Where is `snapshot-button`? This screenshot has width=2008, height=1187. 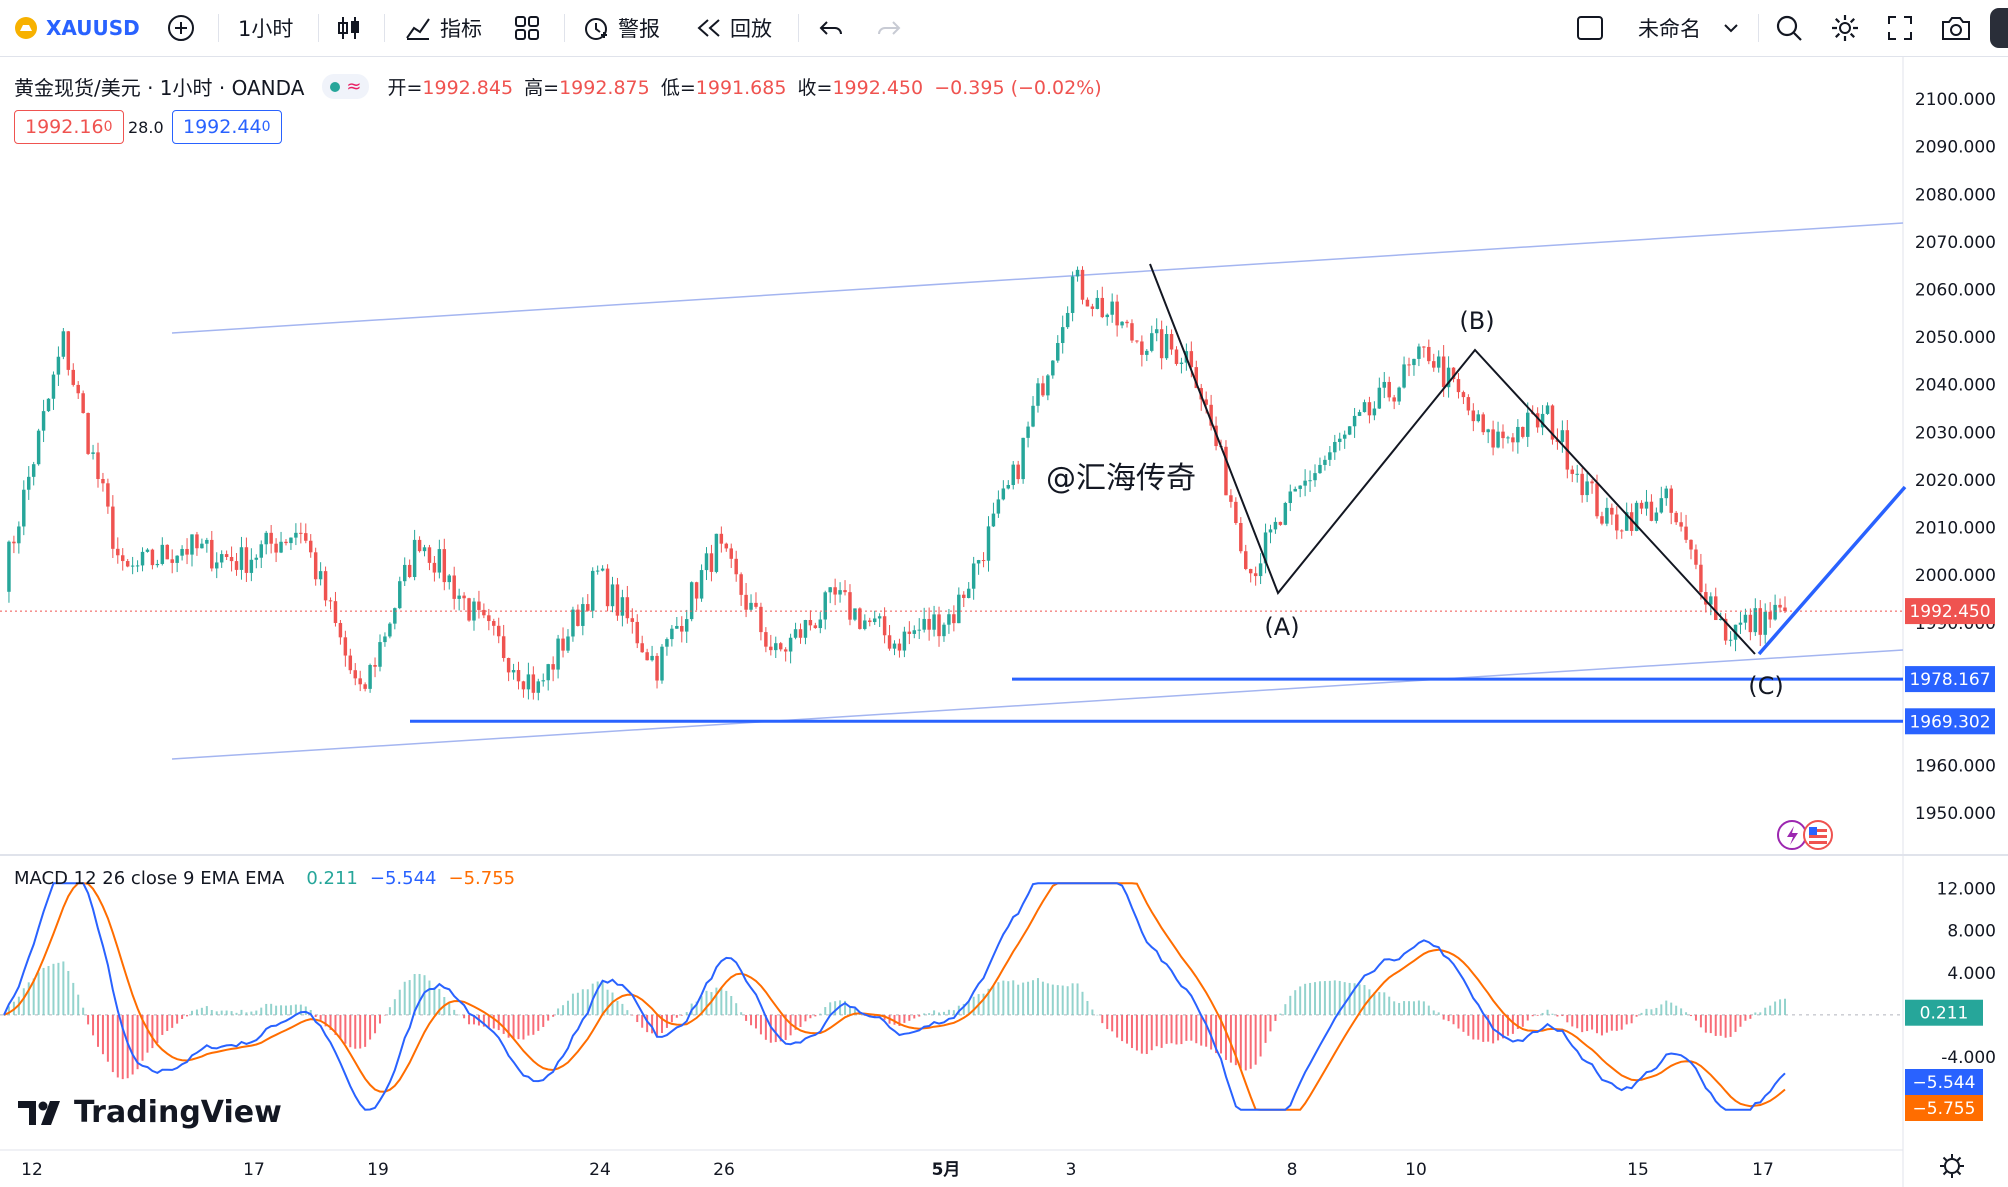
snapshot-button is located at coordinates (1956, 28).